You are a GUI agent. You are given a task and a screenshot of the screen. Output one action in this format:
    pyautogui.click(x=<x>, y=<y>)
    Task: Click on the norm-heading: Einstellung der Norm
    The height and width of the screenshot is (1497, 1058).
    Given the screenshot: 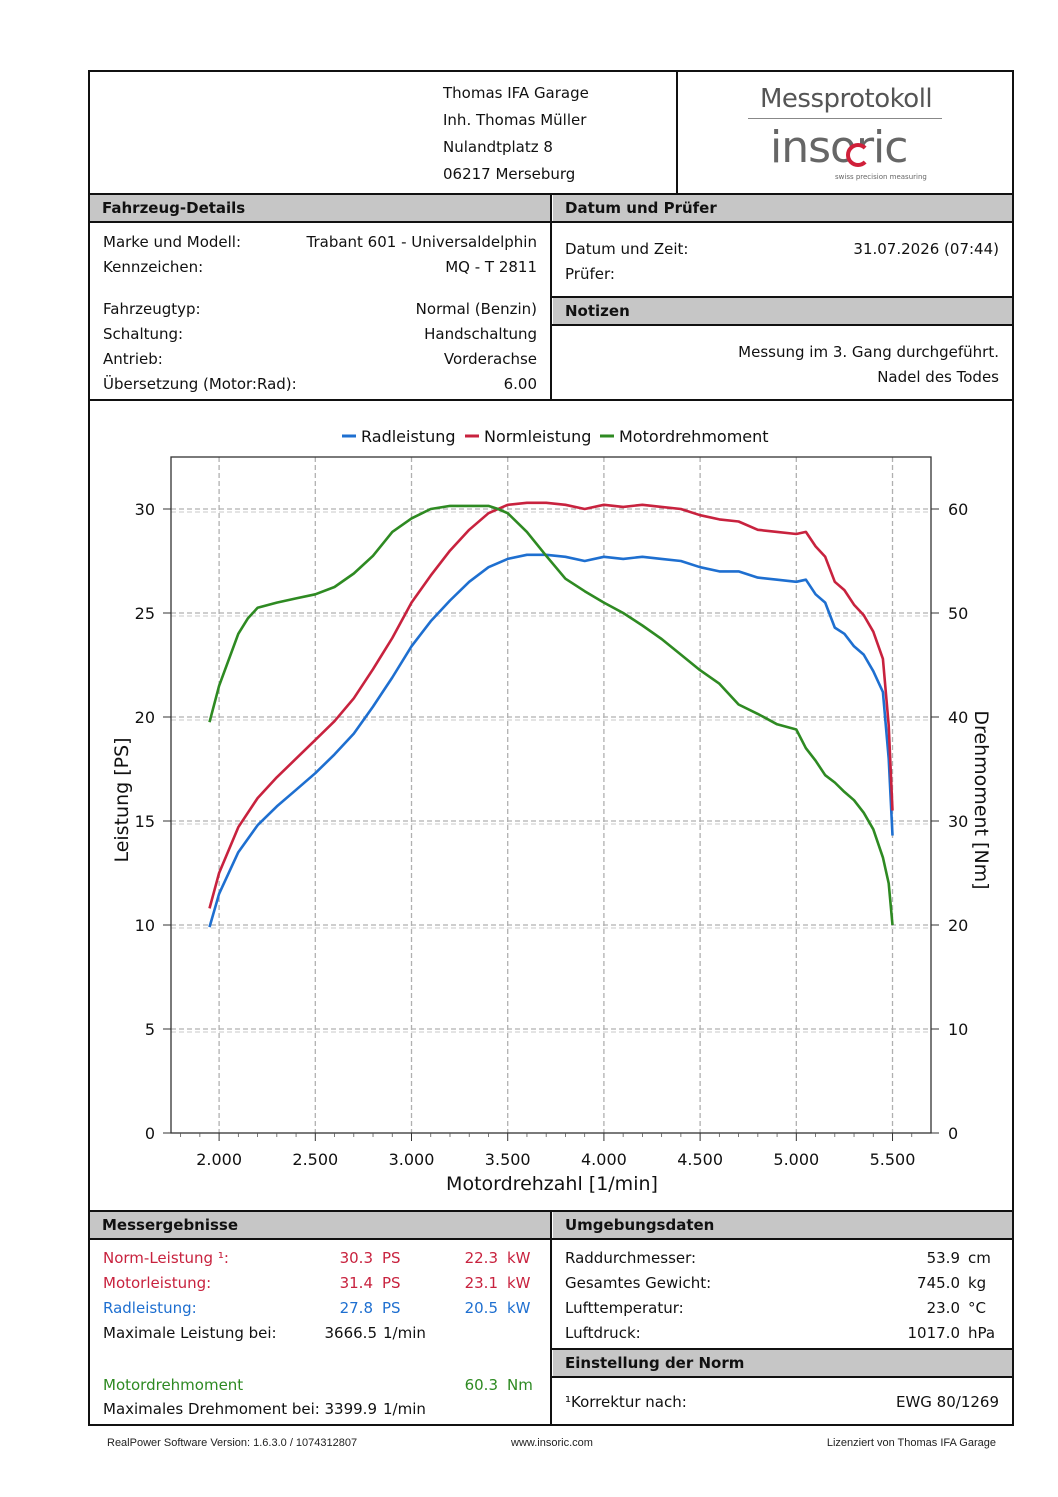 What is the action you would take?
    pyautogui.click(x=782, y=1363)
    